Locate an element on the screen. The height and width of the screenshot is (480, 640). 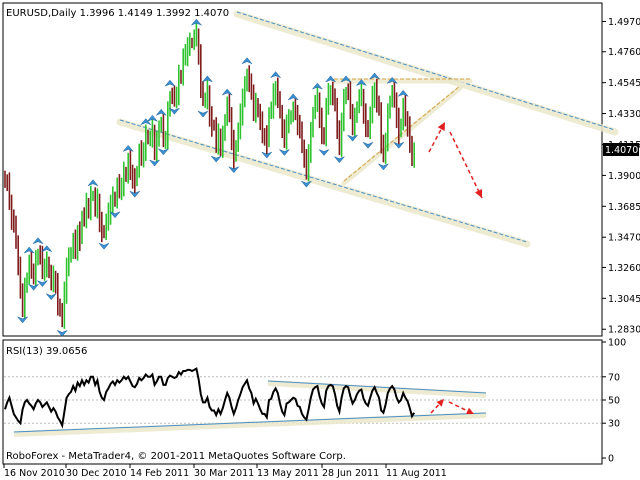
channel-band is located at coordinates (402, 135).